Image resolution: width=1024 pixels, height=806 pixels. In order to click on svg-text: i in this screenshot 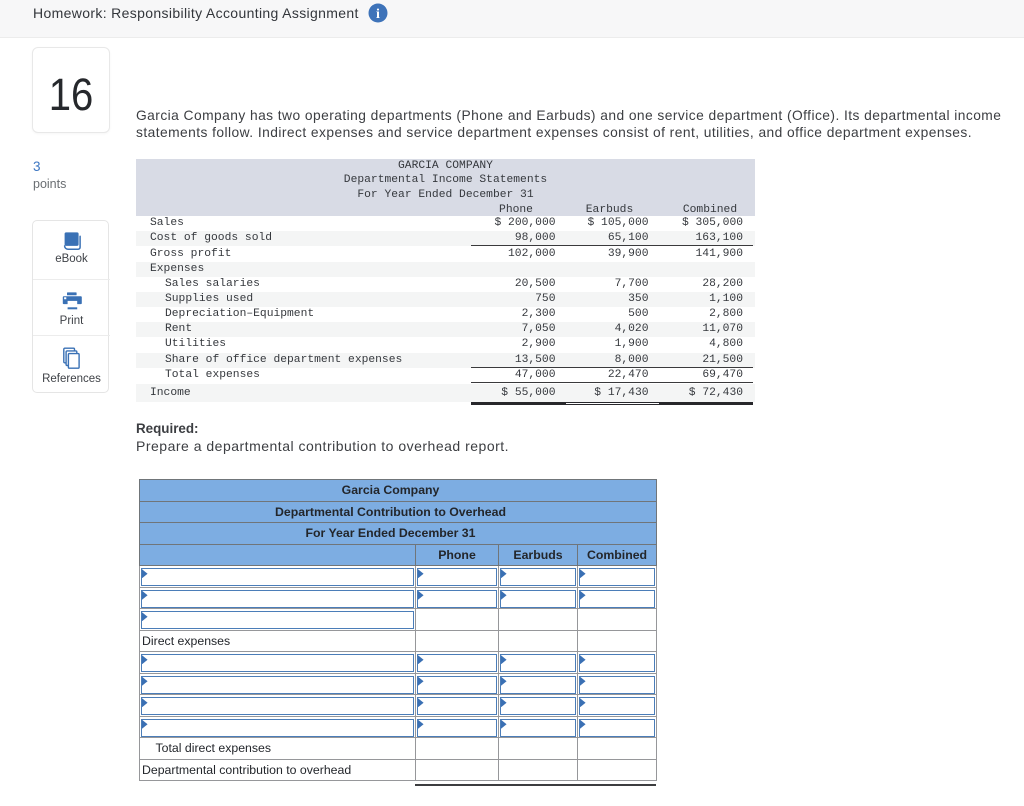, I will do `click(378, 14)`.